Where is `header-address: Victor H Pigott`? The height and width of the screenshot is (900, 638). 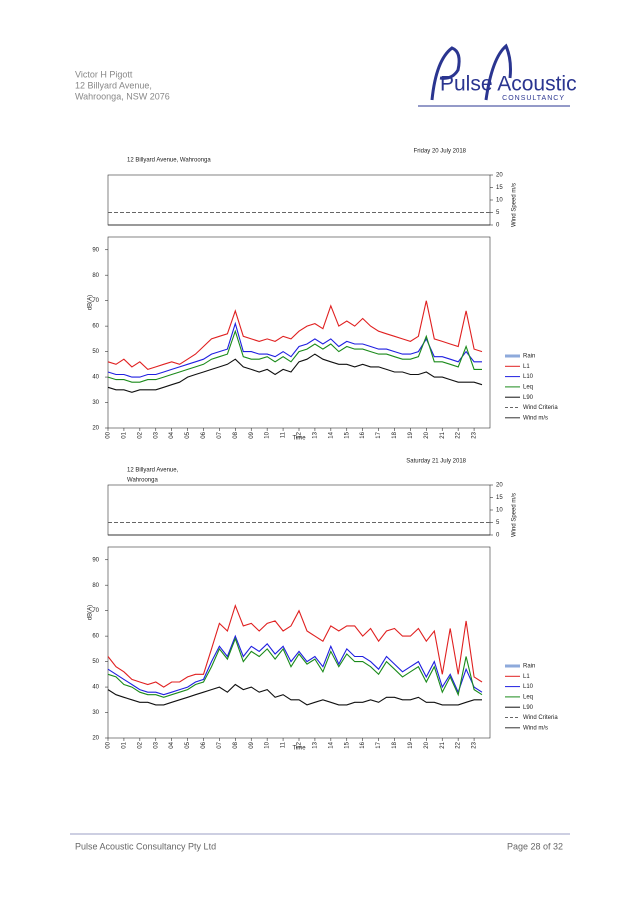 header-address: Victor H Pigott is located at coordinates (104, 74).